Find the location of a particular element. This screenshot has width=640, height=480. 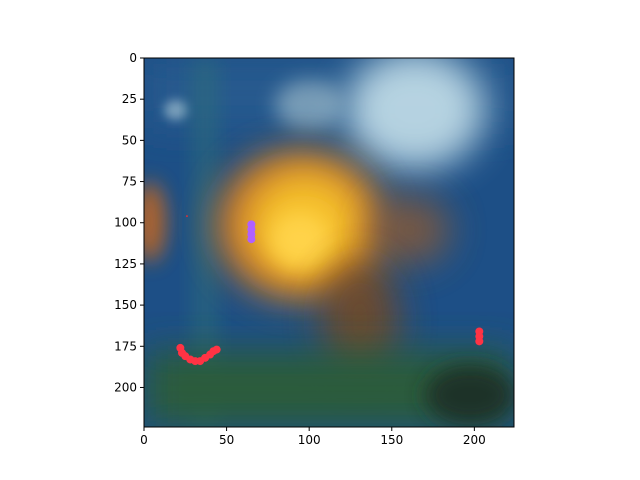

image-spot-left is located at coordinates (176, 110).